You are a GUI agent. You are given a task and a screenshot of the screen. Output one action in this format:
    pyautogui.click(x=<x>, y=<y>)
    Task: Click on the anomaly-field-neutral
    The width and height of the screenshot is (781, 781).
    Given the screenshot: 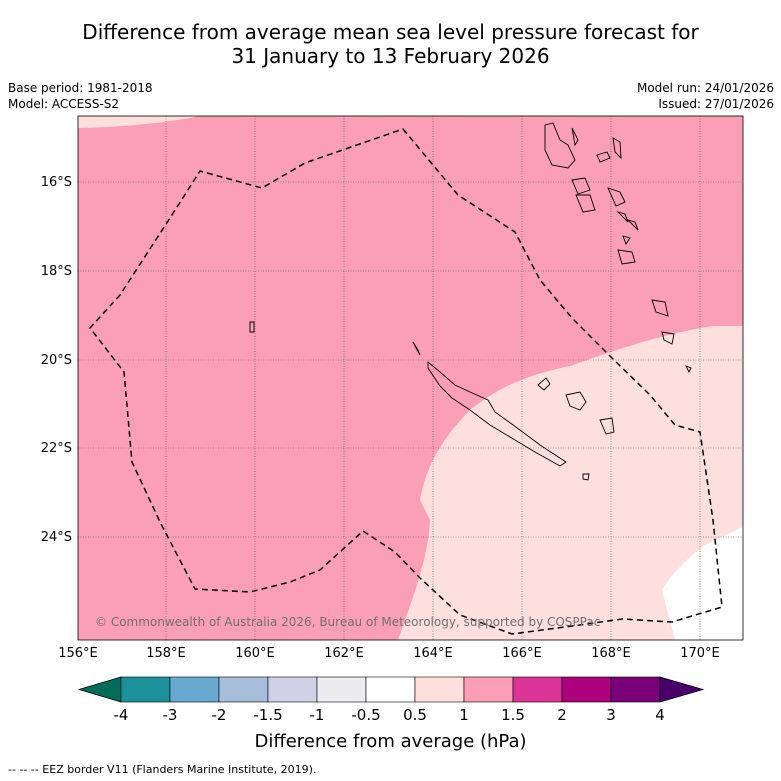 What is the action you would take?
    pyautogui.click(x=702, y=583)
    